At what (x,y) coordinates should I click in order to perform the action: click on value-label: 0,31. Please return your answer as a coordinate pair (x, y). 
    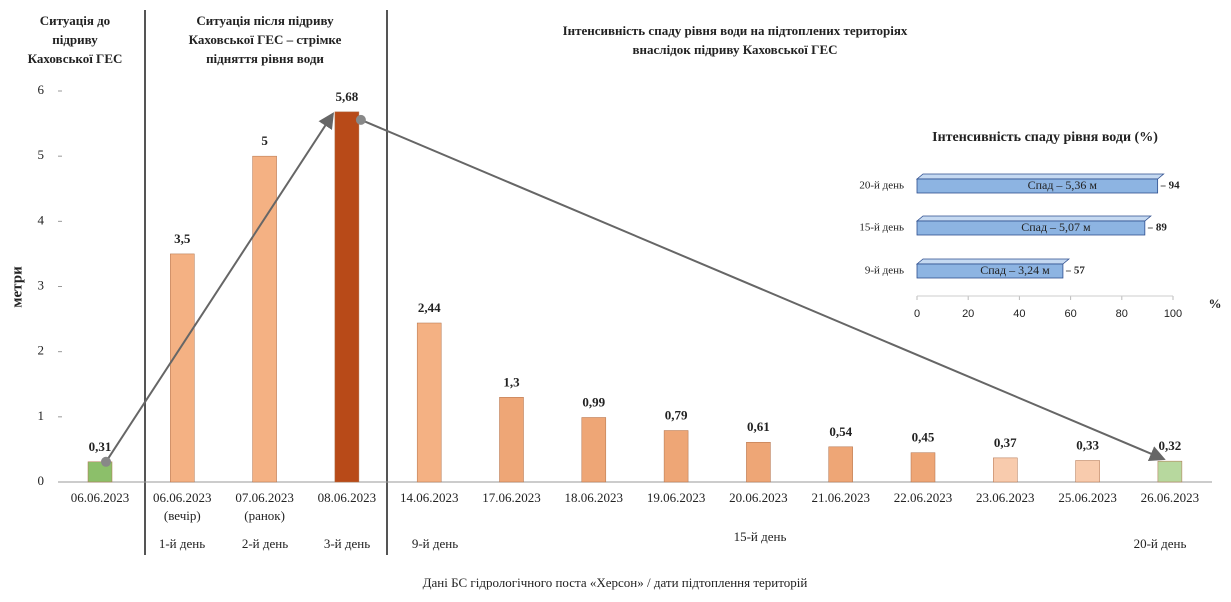
    Looking at the image, I should click on (100, 446).